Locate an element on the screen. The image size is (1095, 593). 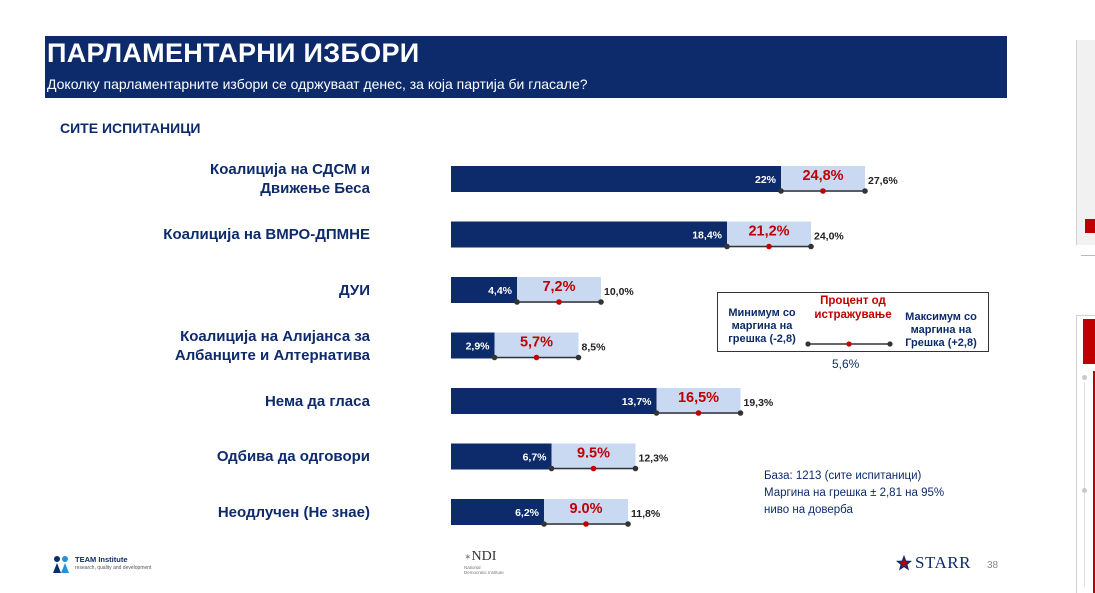
bar-survey-label: 7,2% is located at coordinates (558, 287).